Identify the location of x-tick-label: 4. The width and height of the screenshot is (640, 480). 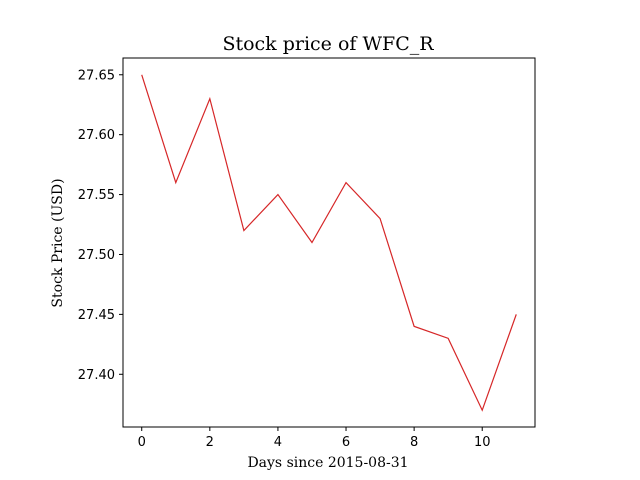
(278, 442).